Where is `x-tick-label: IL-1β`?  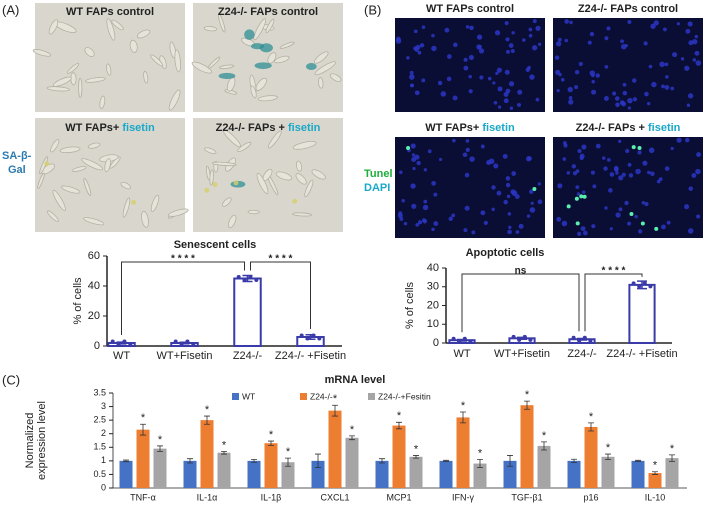 x-tick-label: IL-1β is located at coordinates (271, 497).